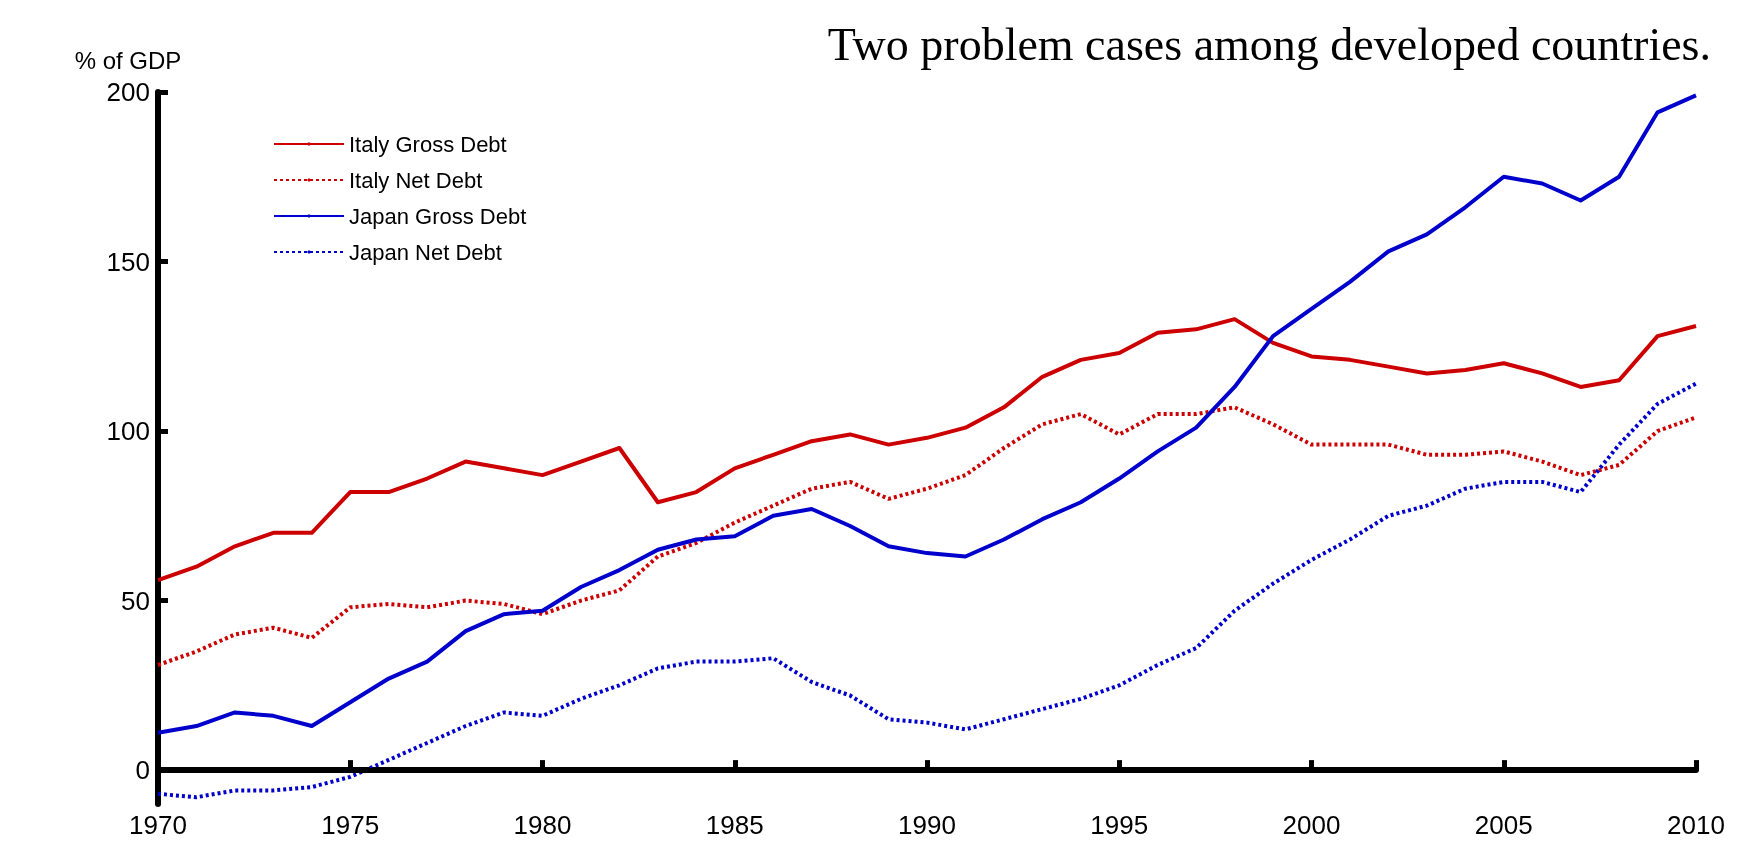 This screenshot has height=862, width=1744. I want to click on x-tick-label: 1975, so click(350, 825).